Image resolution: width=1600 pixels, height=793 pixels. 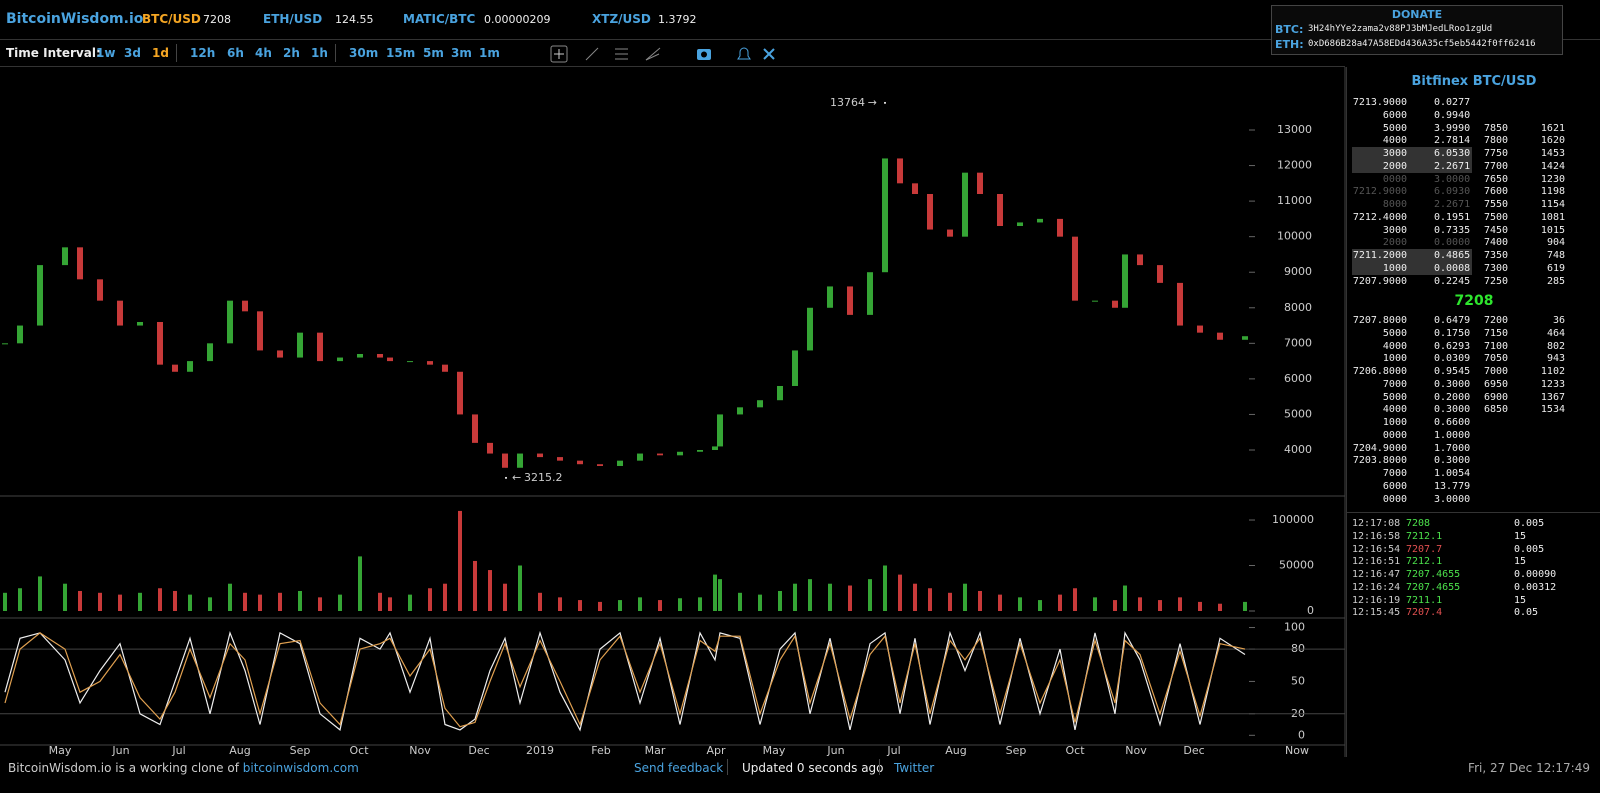 I want to click on book-price: 6000, so click(x=1394, y=115).